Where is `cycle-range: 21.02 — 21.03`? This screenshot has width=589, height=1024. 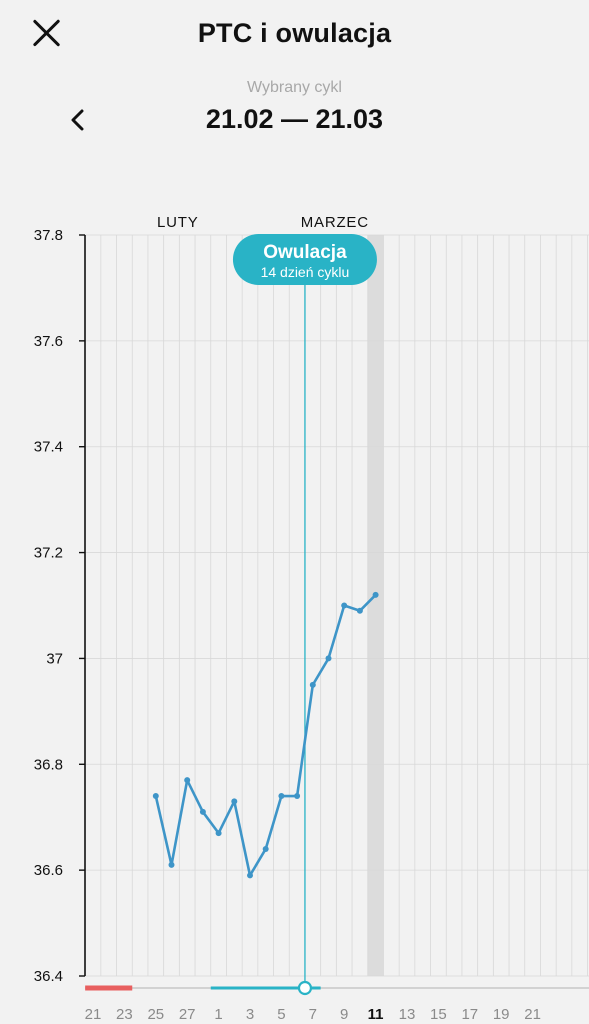 cycle-range: 21.02 — 21.03 is located at coordinates (294, 119).